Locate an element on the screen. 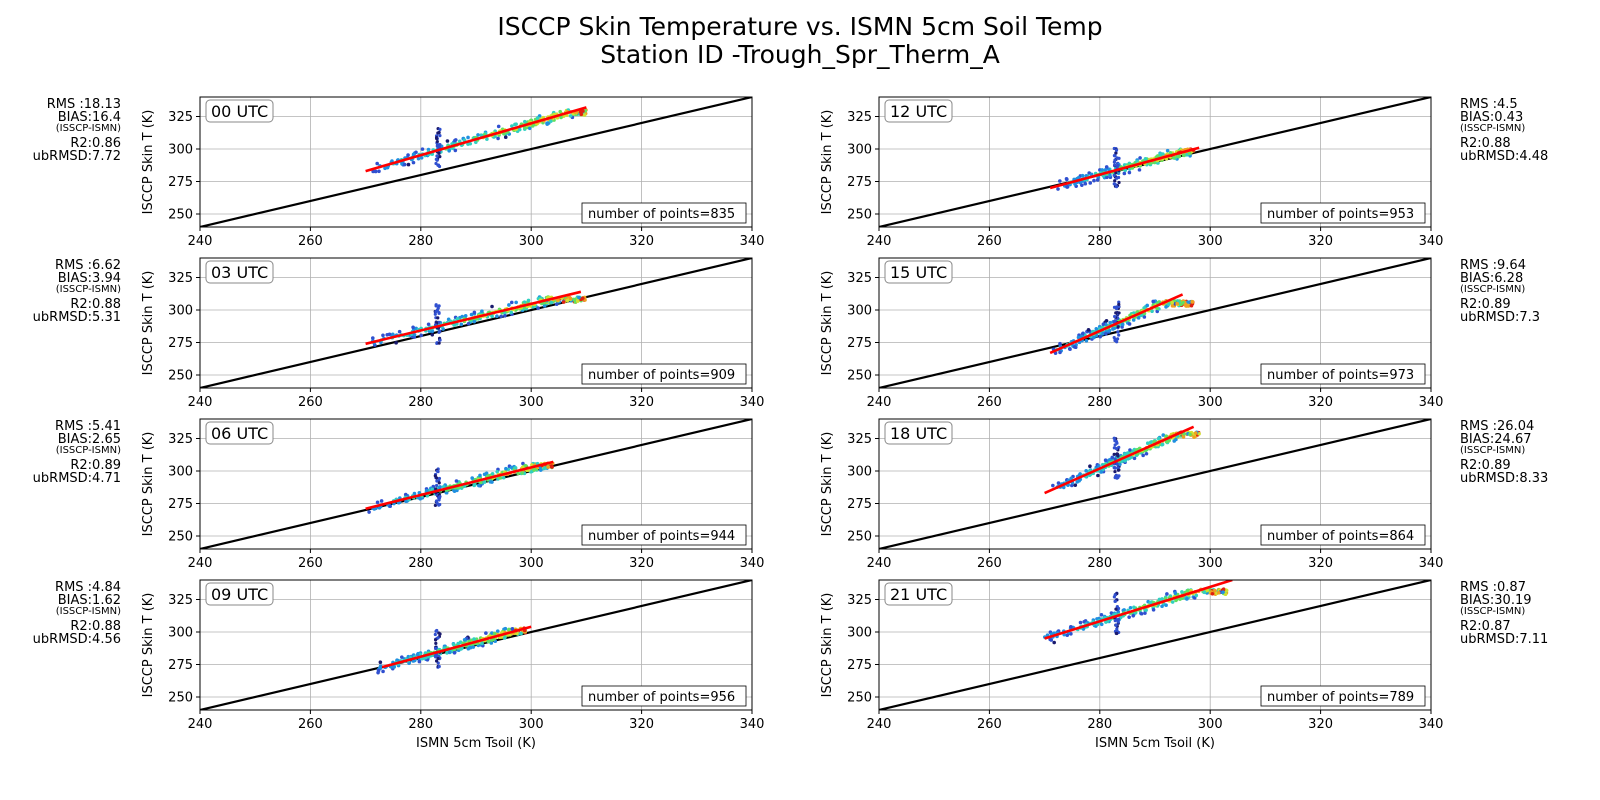 The width and height of the screenshot is (1600, 800). utc-label: 00 UTC is located at coordinates (239, 111).